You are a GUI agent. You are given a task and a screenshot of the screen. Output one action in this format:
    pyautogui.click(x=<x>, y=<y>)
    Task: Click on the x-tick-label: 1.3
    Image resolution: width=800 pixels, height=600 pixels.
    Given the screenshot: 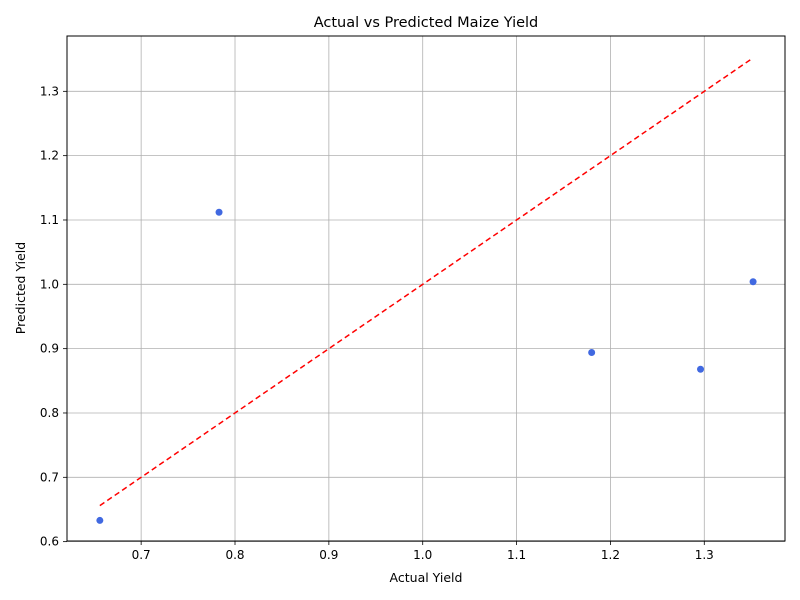 What is the action you would take?
    pyautogui.click(x=704, y=555)
    